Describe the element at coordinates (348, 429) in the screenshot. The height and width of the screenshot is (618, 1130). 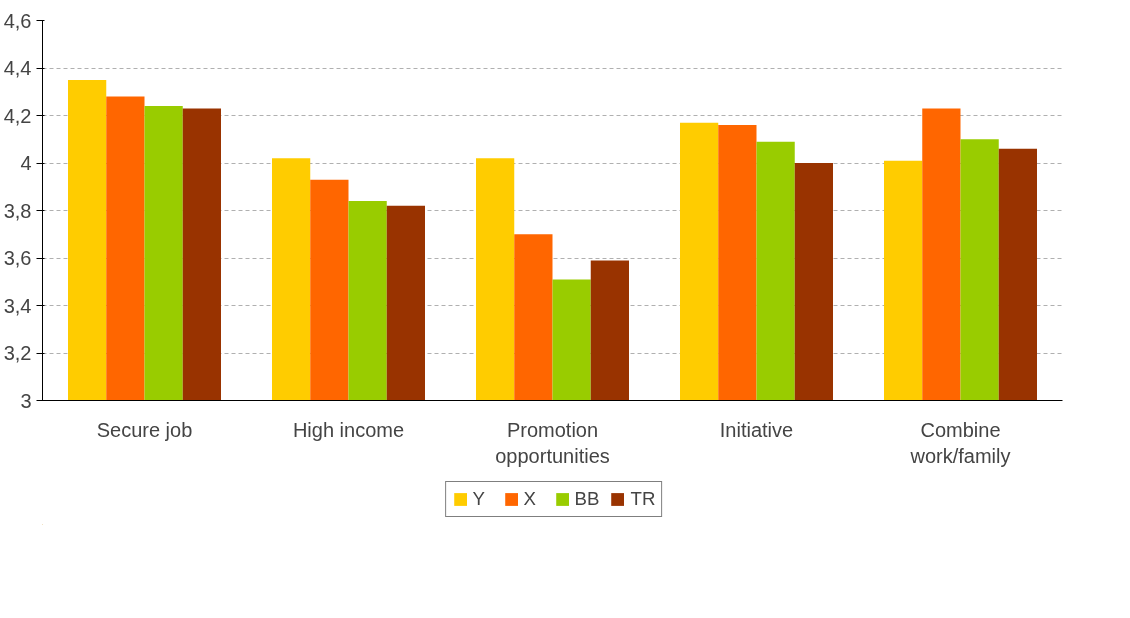
I see `x-tick-label: High income` at that location.